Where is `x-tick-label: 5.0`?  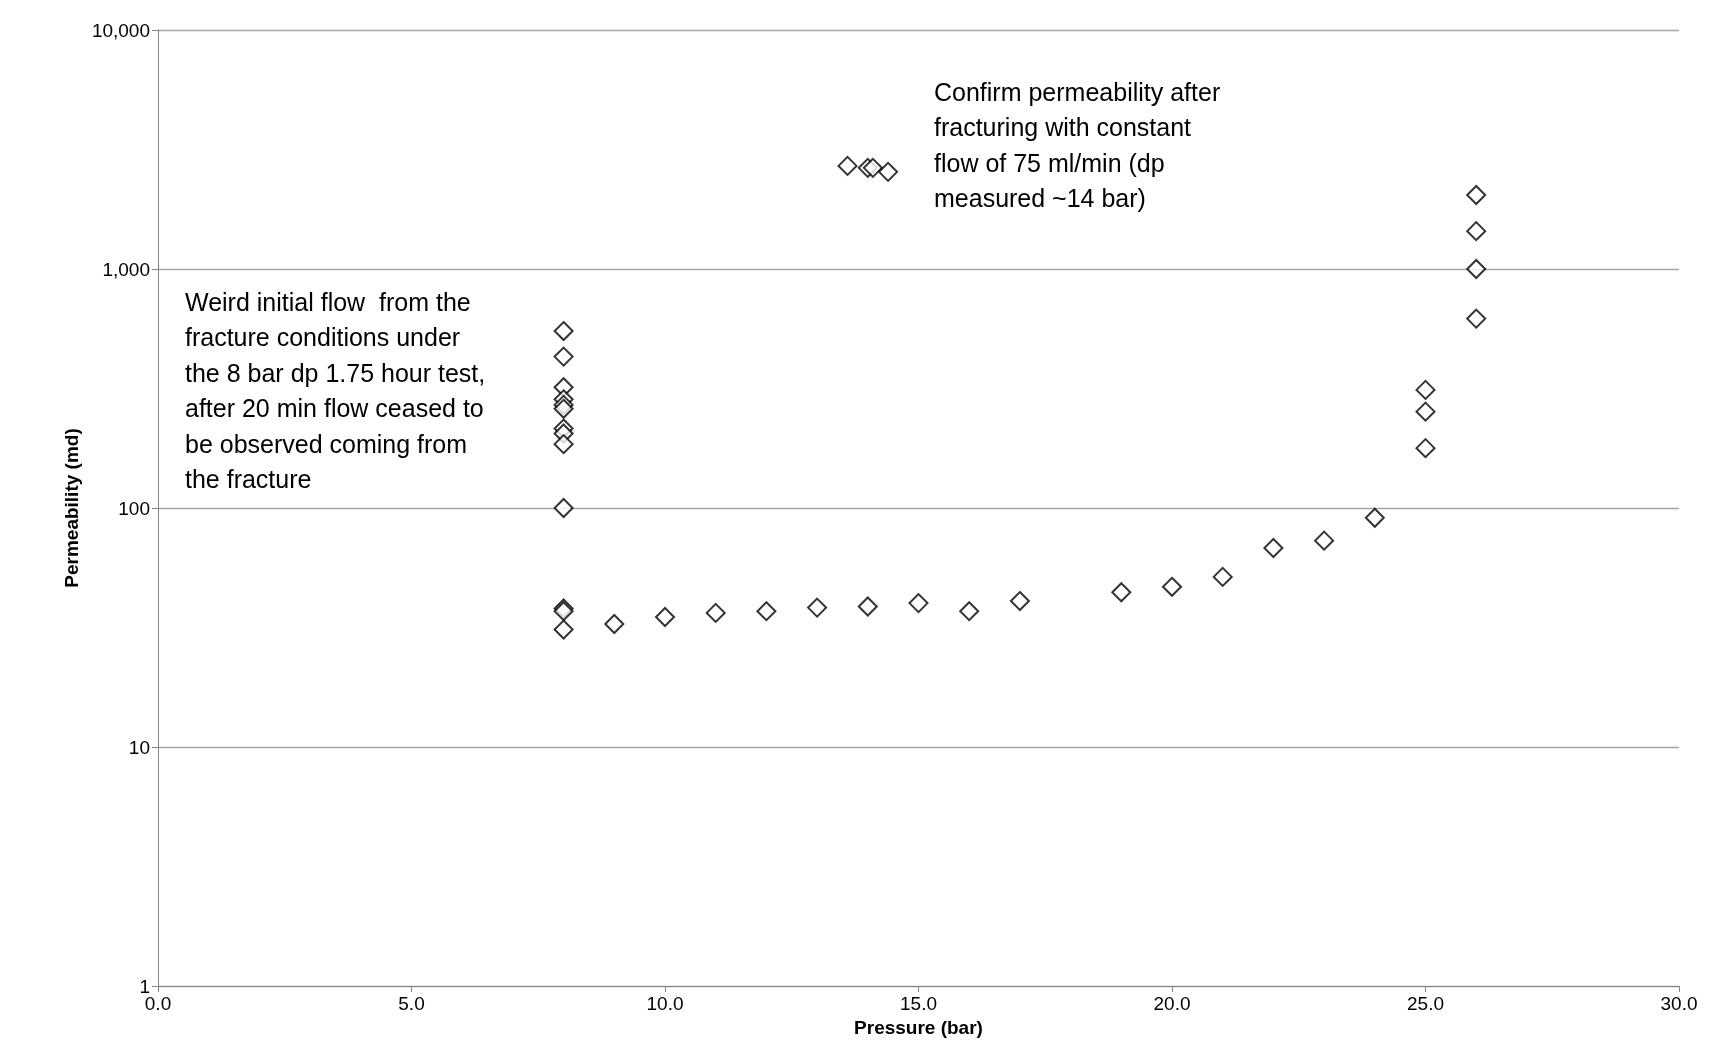
x-tick-label: 5.0 is located at coordinates (411, 1003).